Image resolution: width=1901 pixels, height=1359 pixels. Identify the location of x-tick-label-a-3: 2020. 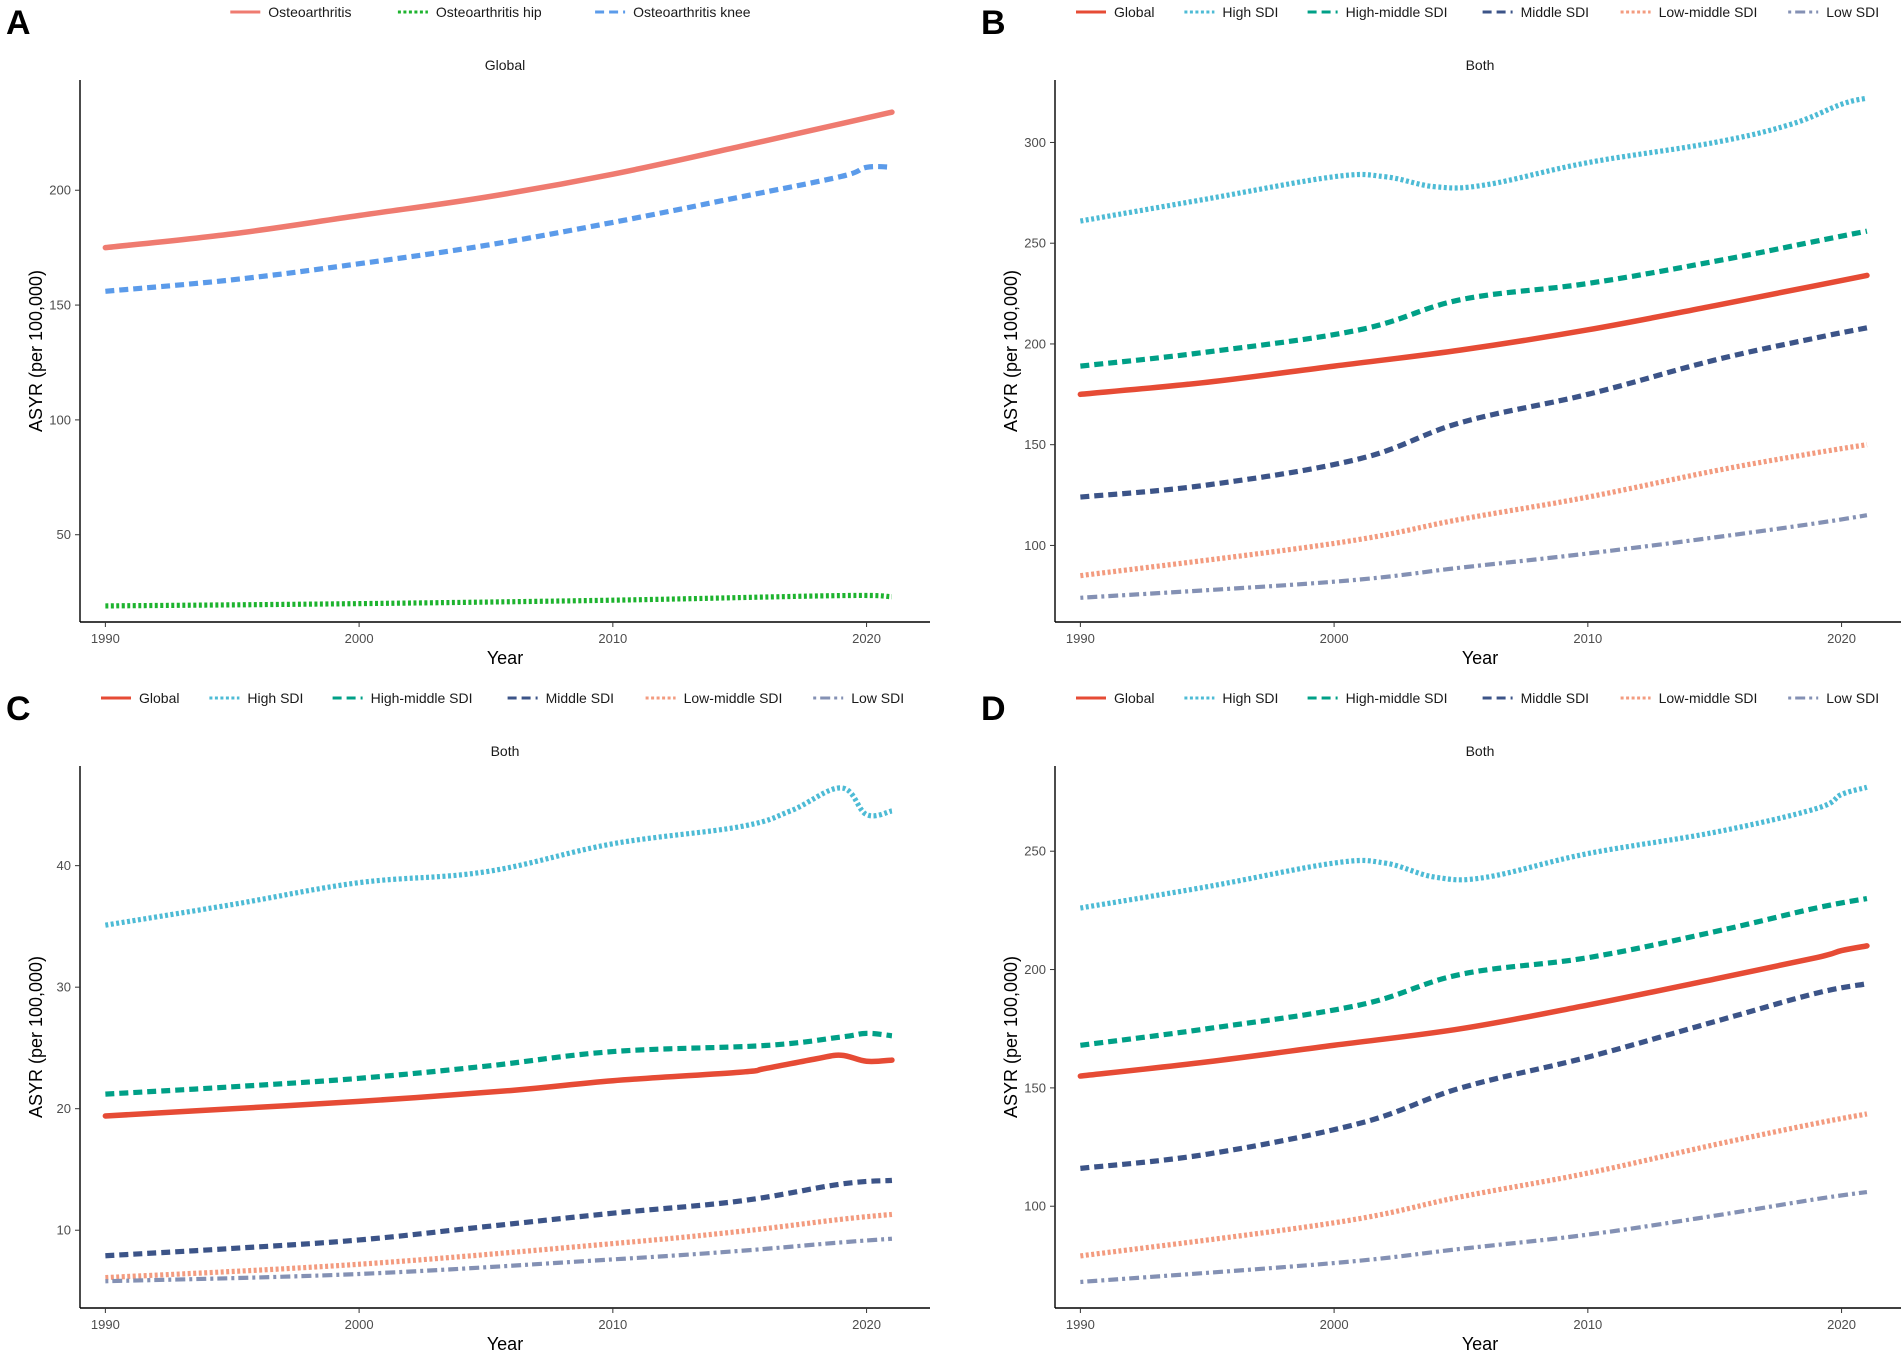
(866, 638).